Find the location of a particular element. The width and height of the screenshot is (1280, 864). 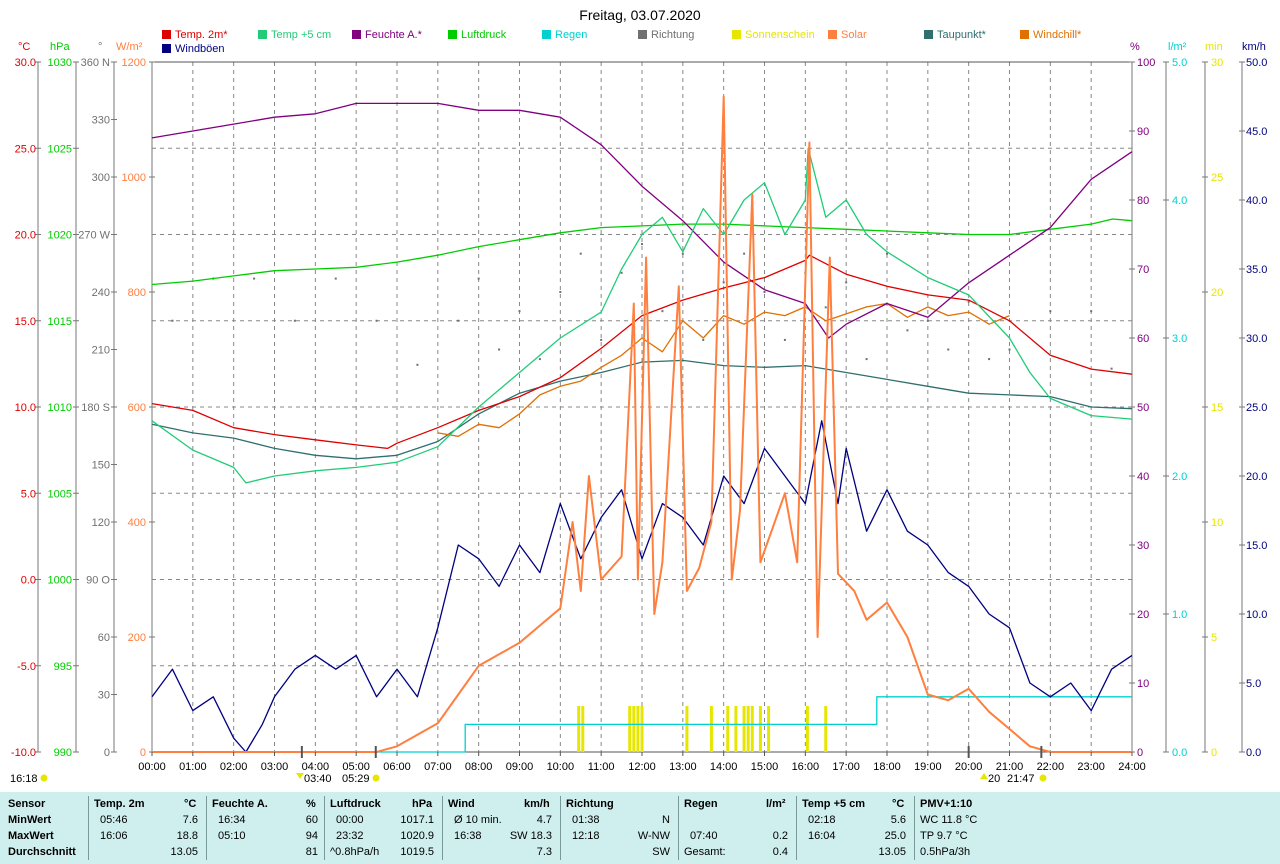

series-line-windchill is located at coordinates (723, 369).